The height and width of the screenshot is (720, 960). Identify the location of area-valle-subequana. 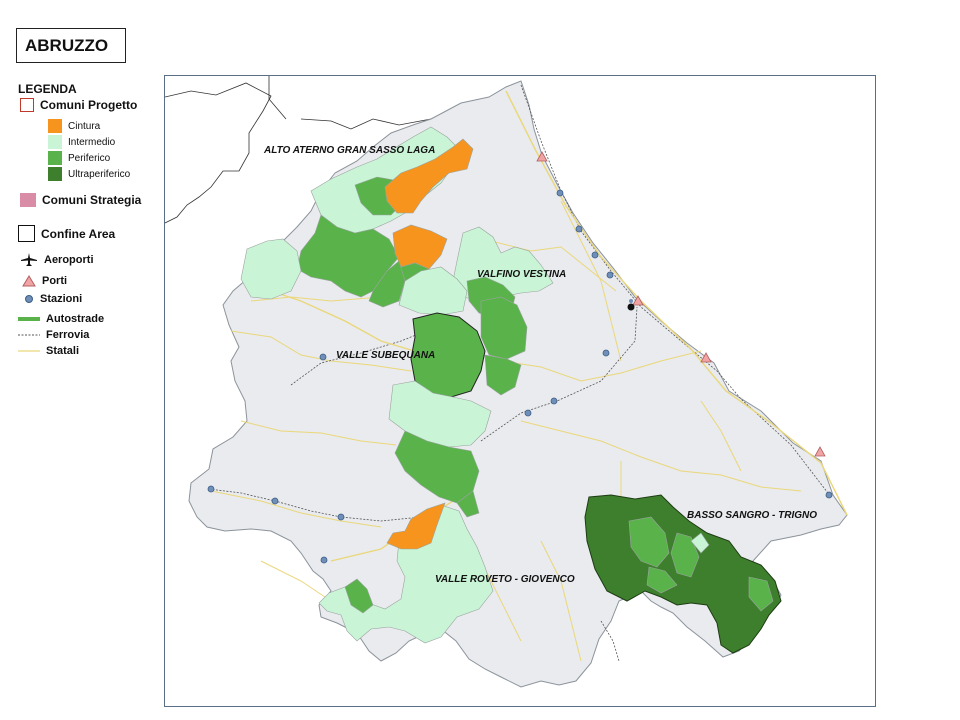
(458, 407).